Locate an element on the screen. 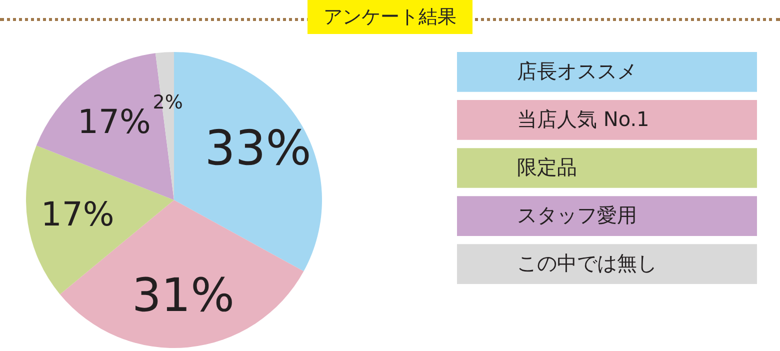  legend-label: 店長オススメ is located at coordinates (577, 70).